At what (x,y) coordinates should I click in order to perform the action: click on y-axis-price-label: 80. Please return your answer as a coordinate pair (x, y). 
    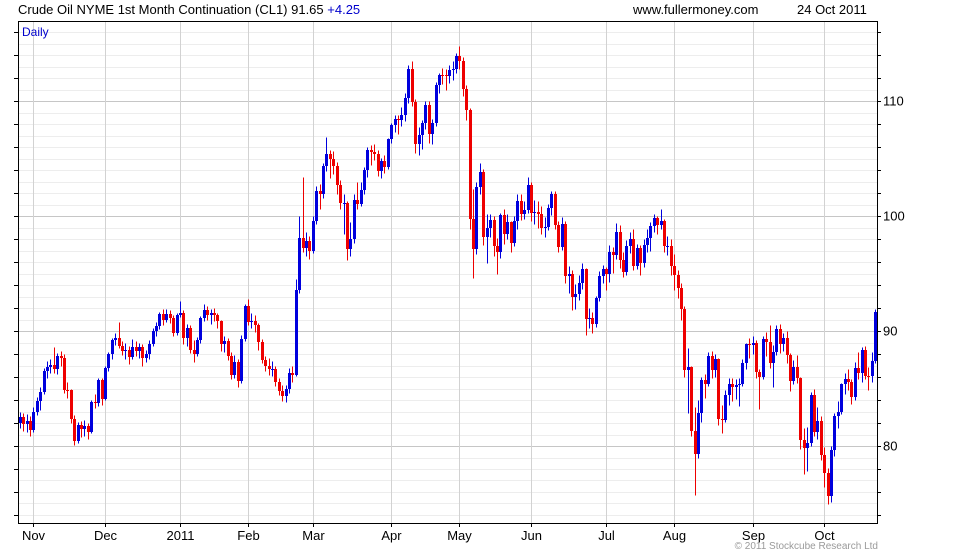
    Looking at the image, I should click on (890, 446).